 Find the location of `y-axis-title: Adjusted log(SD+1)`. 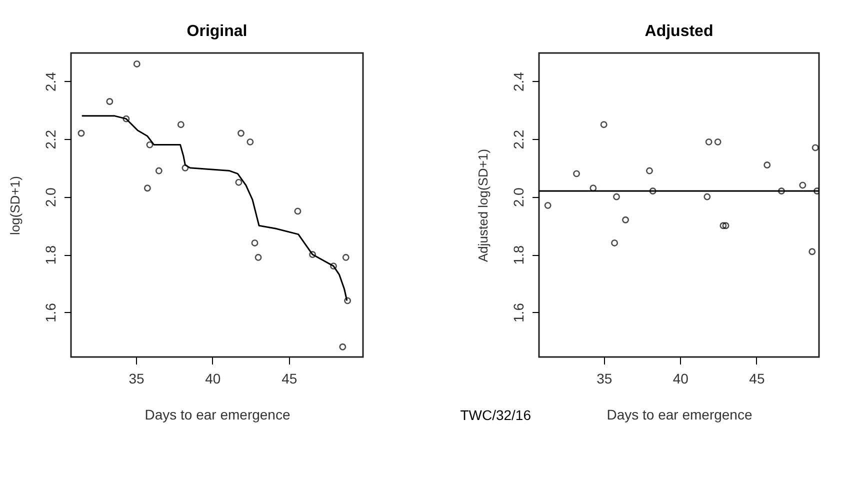

y-axis-title: Adjusted log(SD+1) is located at coordinates (483, 205).